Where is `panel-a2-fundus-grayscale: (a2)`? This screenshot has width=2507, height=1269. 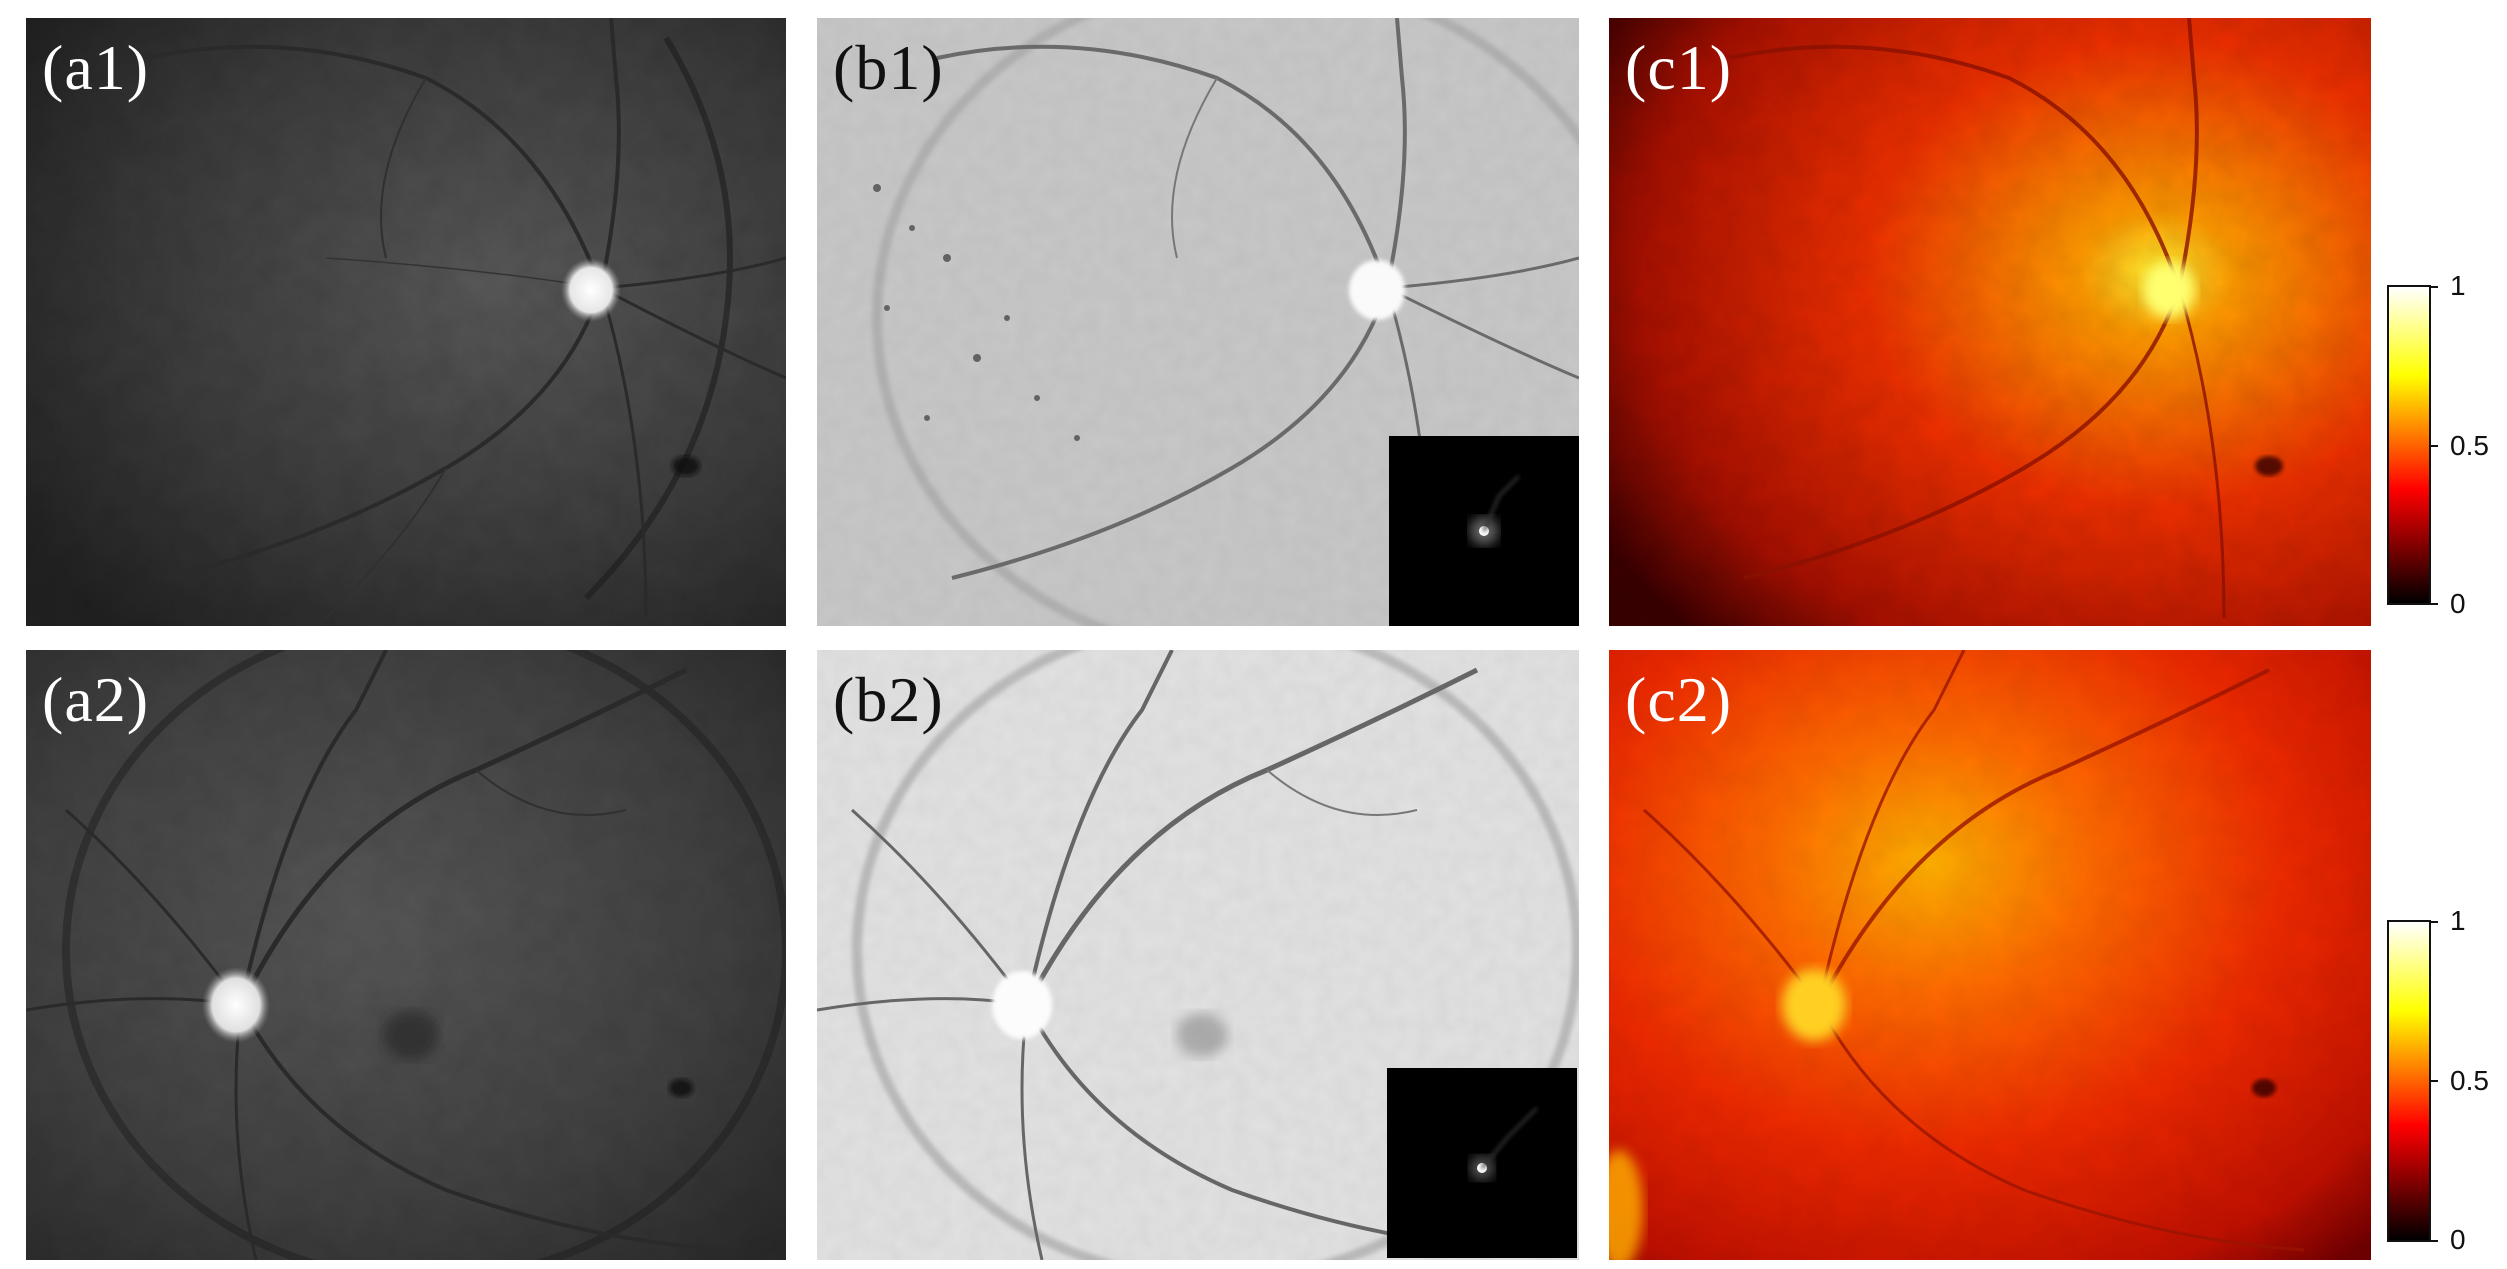
panel-a2-fundus-grayscale: (a2) is located at coordinates (406, 955).